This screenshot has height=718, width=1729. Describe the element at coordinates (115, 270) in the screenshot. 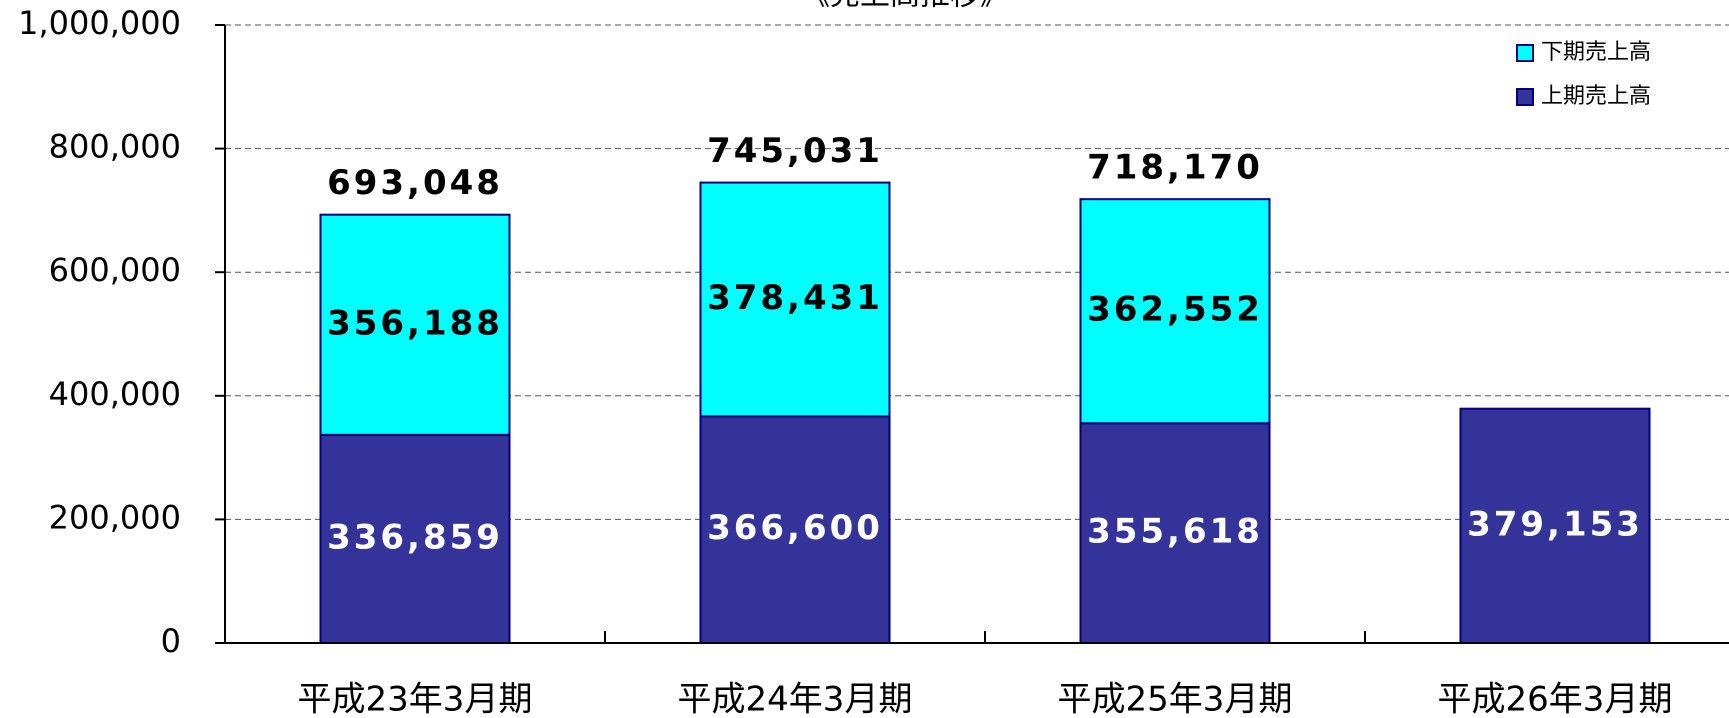

I see `y-tick-label: 600,000` at that location.